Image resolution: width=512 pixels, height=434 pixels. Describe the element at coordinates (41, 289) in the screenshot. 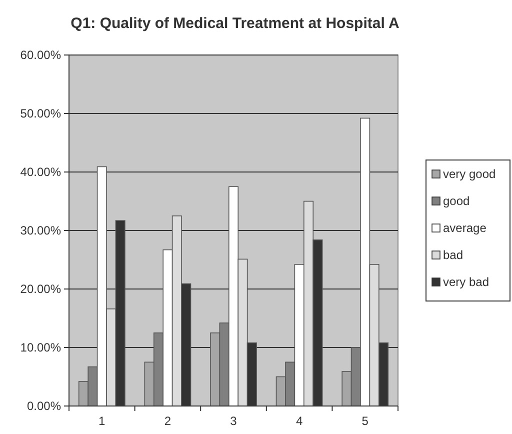

I see `y-tick-label: 20.00%` at that location.